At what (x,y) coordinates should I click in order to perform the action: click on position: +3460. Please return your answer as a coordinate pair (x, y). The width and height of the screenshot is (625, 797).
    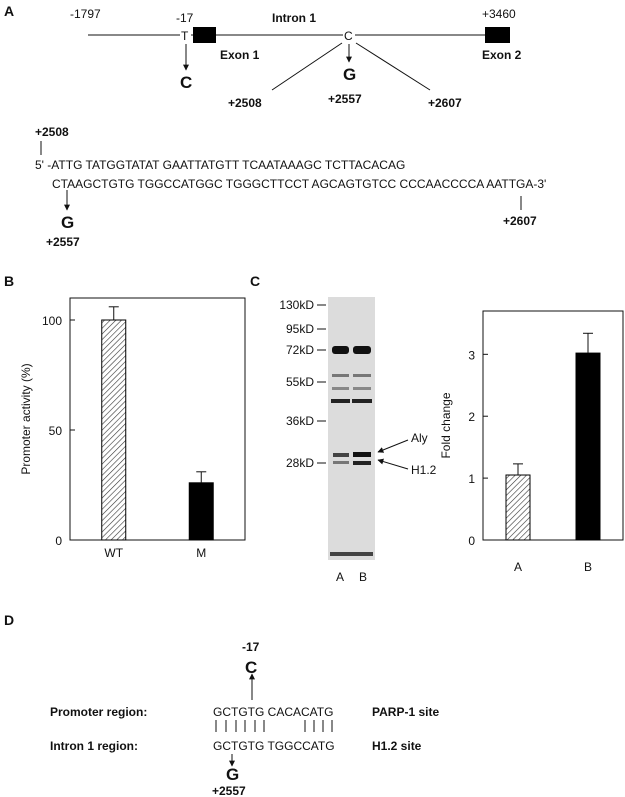
    Looking at the image, I should click on (499, 14).